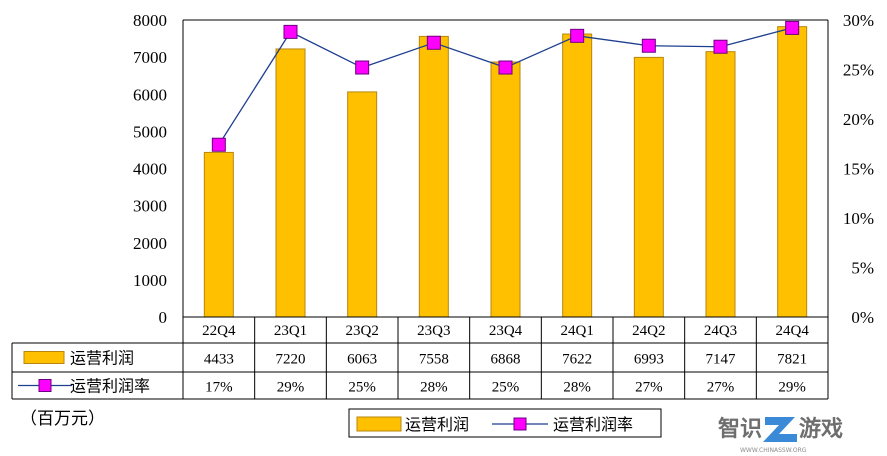  I want to click on category-label: 23Q4, so click(506, 331).